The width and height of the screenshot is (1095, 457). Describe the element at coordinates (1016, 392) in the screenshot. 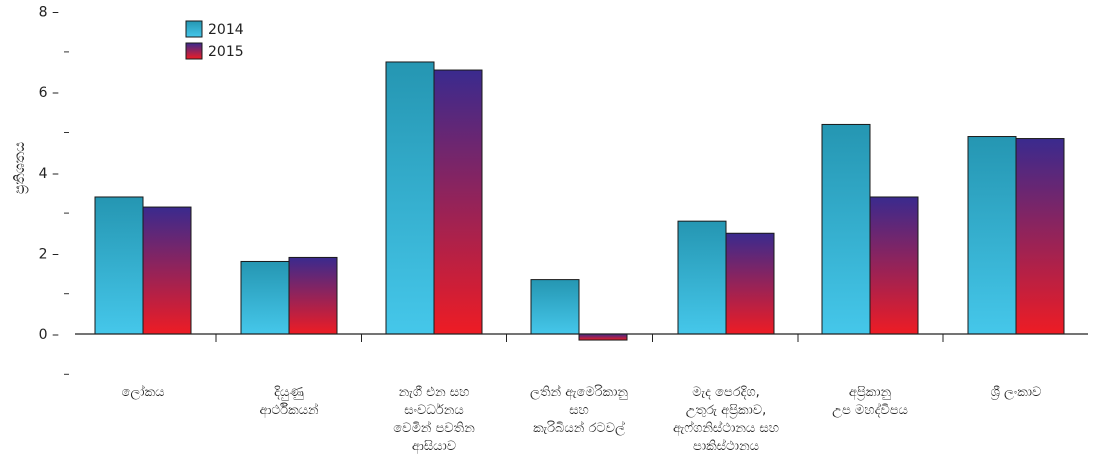

I see `category-label: ශ්‍රී ලංකාව` at that location.